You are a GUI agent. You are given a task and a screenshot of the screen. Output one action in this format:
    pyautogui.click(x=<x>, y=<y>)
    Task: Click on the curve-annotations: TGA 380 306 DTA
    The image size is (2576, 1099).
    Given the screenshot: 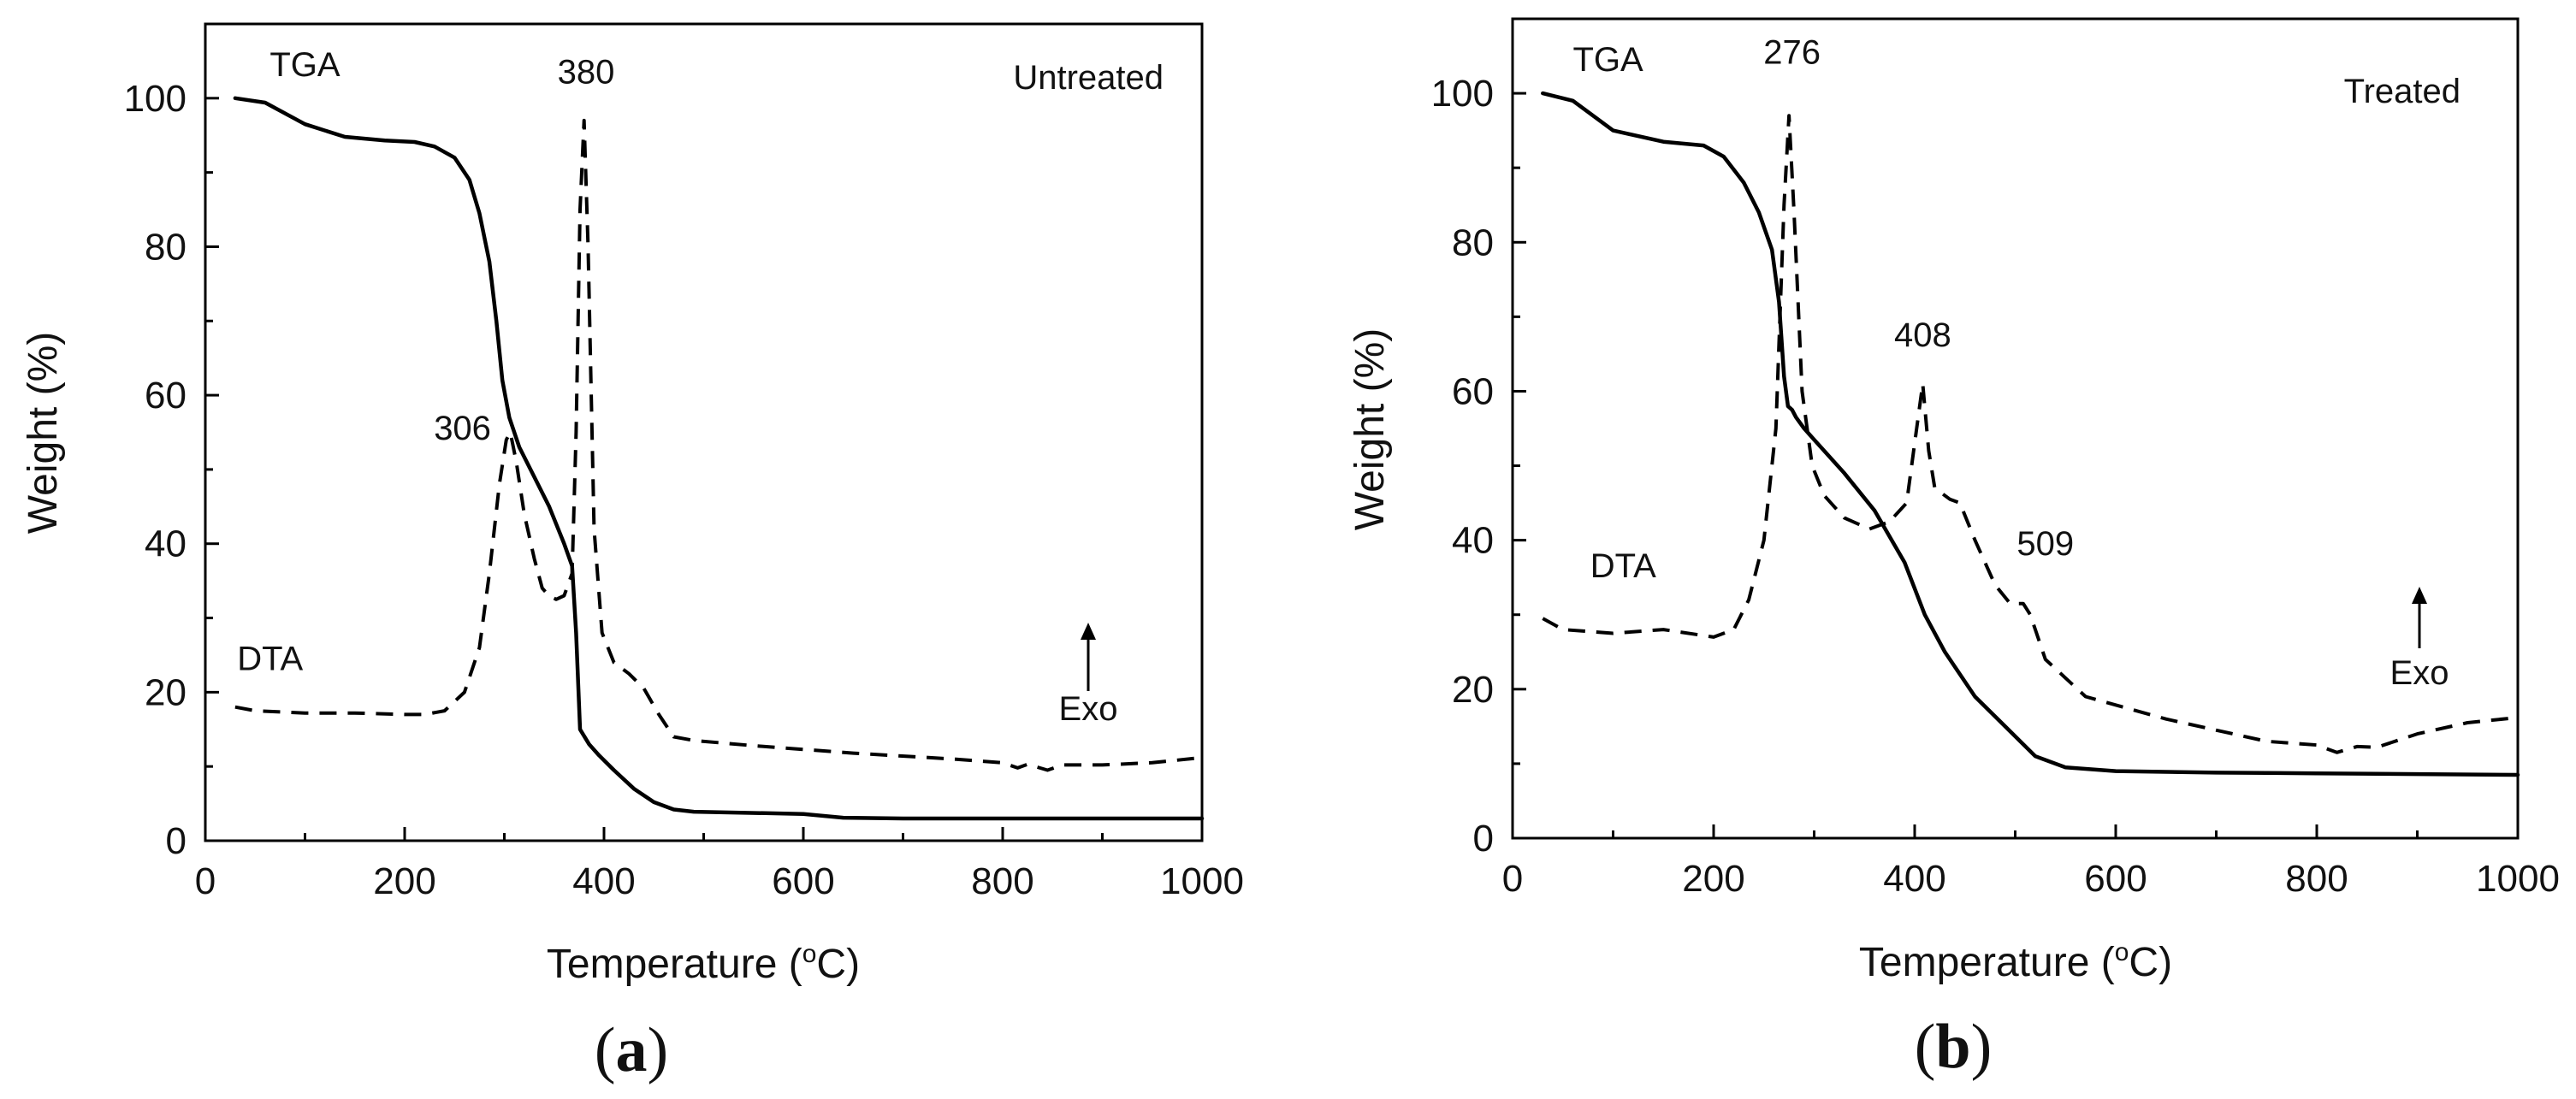 What is the action you would take?
    pyautogui.click(x=425, y=362)
    